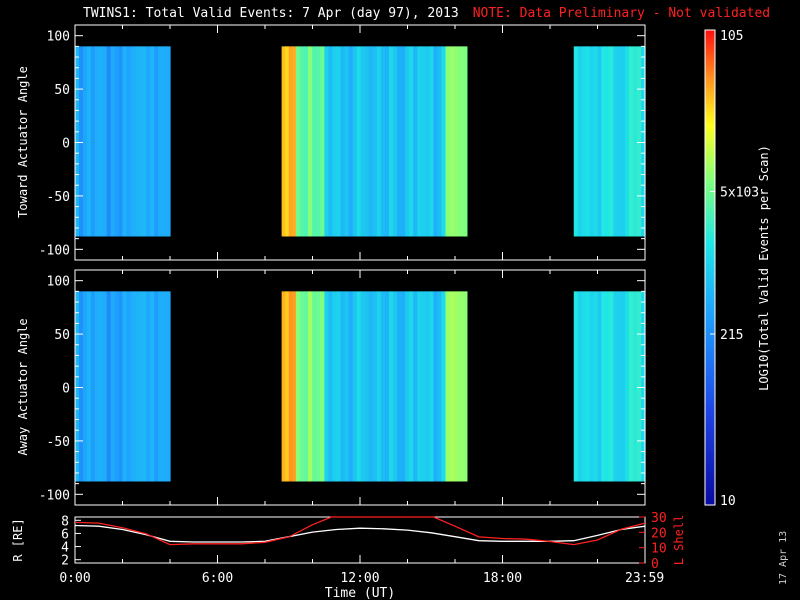  What do you see at coordinates (659, 518) in the screenshot?
I see `lshell-ytick-label: 30` at bounding box center [659, 518].